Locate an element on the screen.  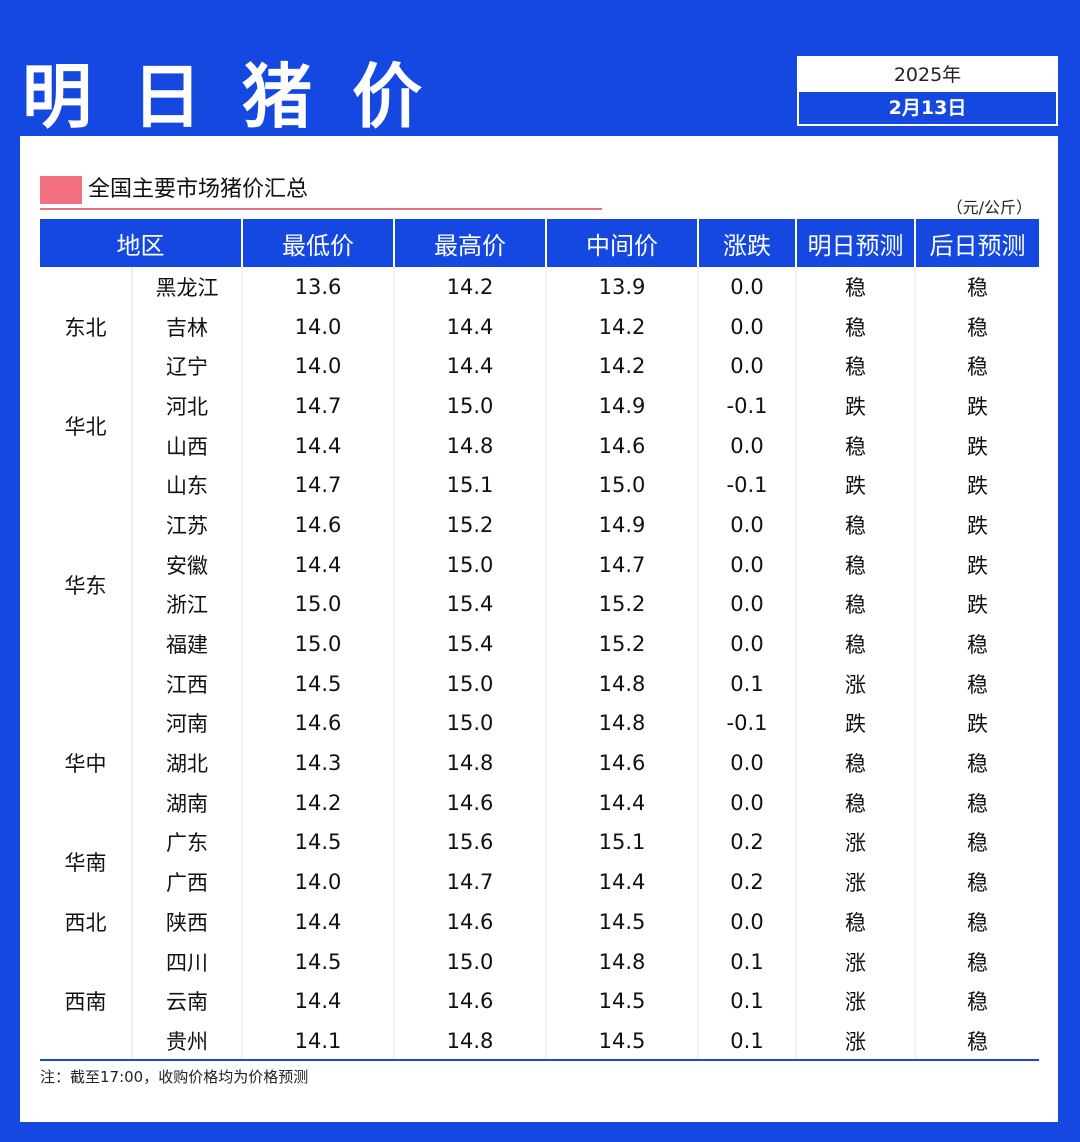
table-row: 华中 河南 14.6 15.0 14.8 -0.1 跌跌 is located at coordinates (539, 763).